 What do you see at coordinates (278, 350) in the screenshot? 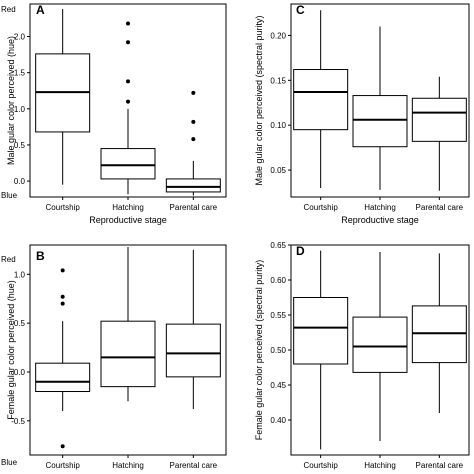
I see `y-tick-label: 0.50` at bounding box center [278, 350].